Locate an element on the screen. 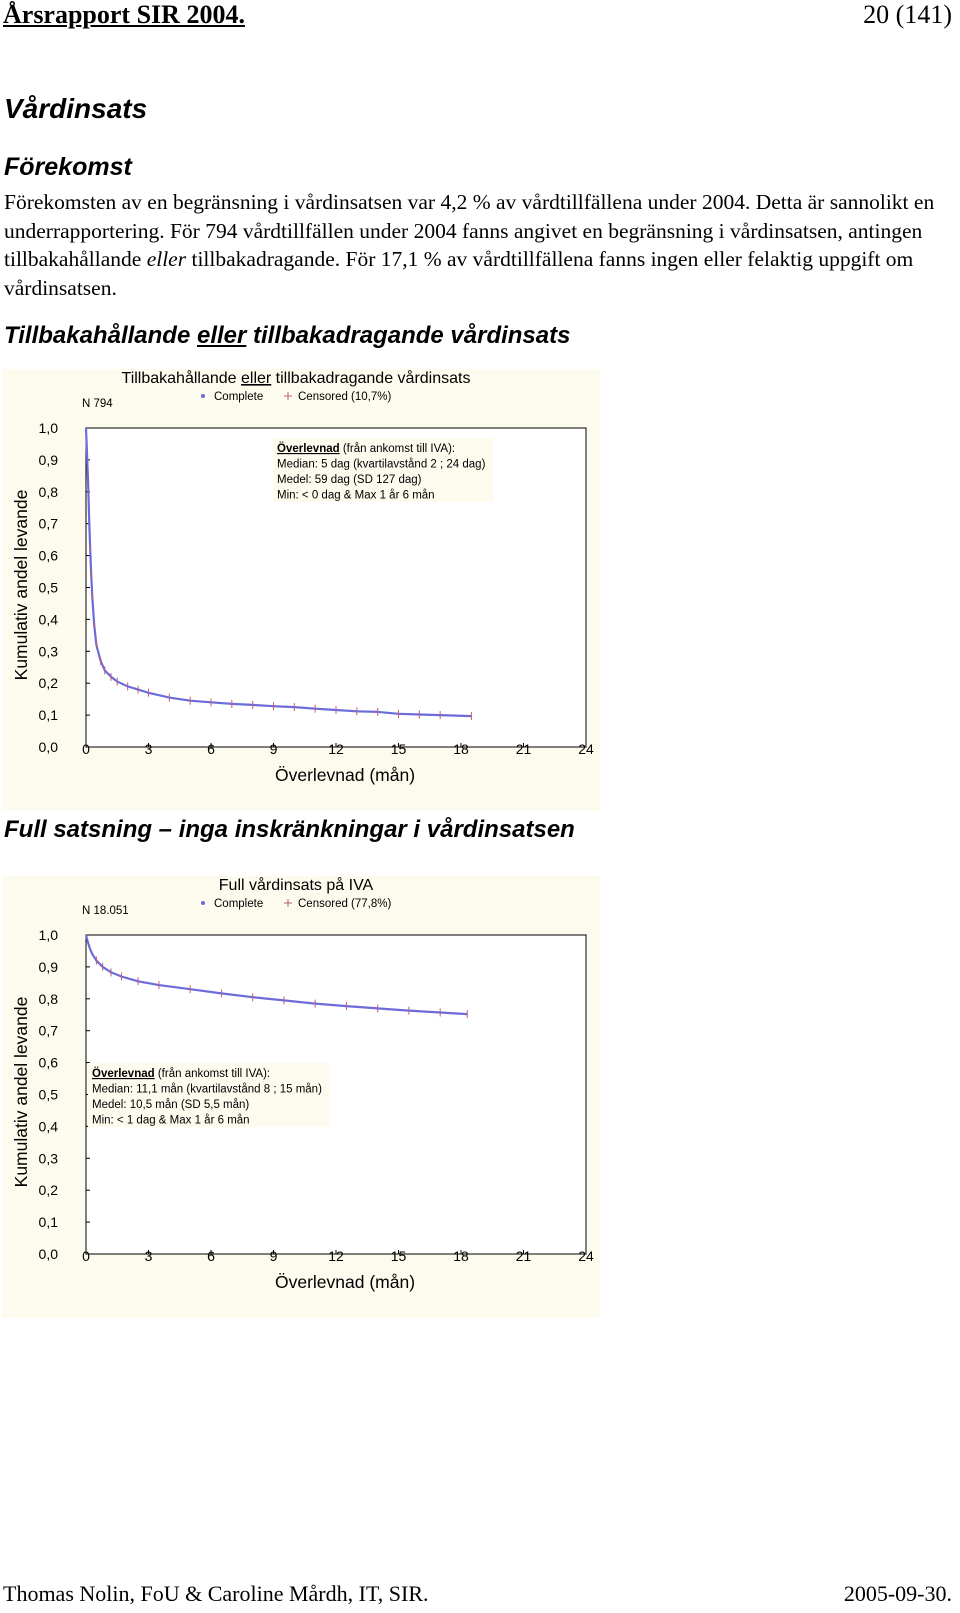 The width and height of the screenshot is (960, 1613). chart-title: Full vårdinsats på IVA is located at coordinates (296, 885).